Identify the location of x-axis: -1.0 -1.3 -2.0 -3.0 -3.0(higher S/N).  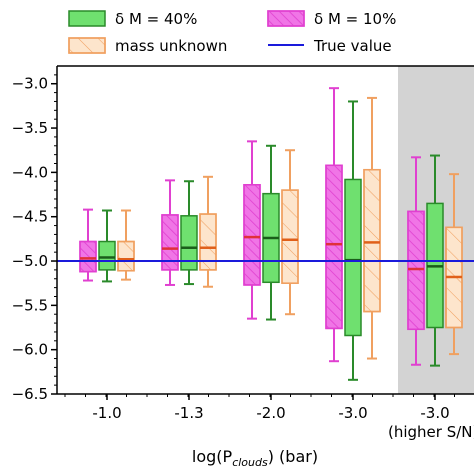
(269, 417).